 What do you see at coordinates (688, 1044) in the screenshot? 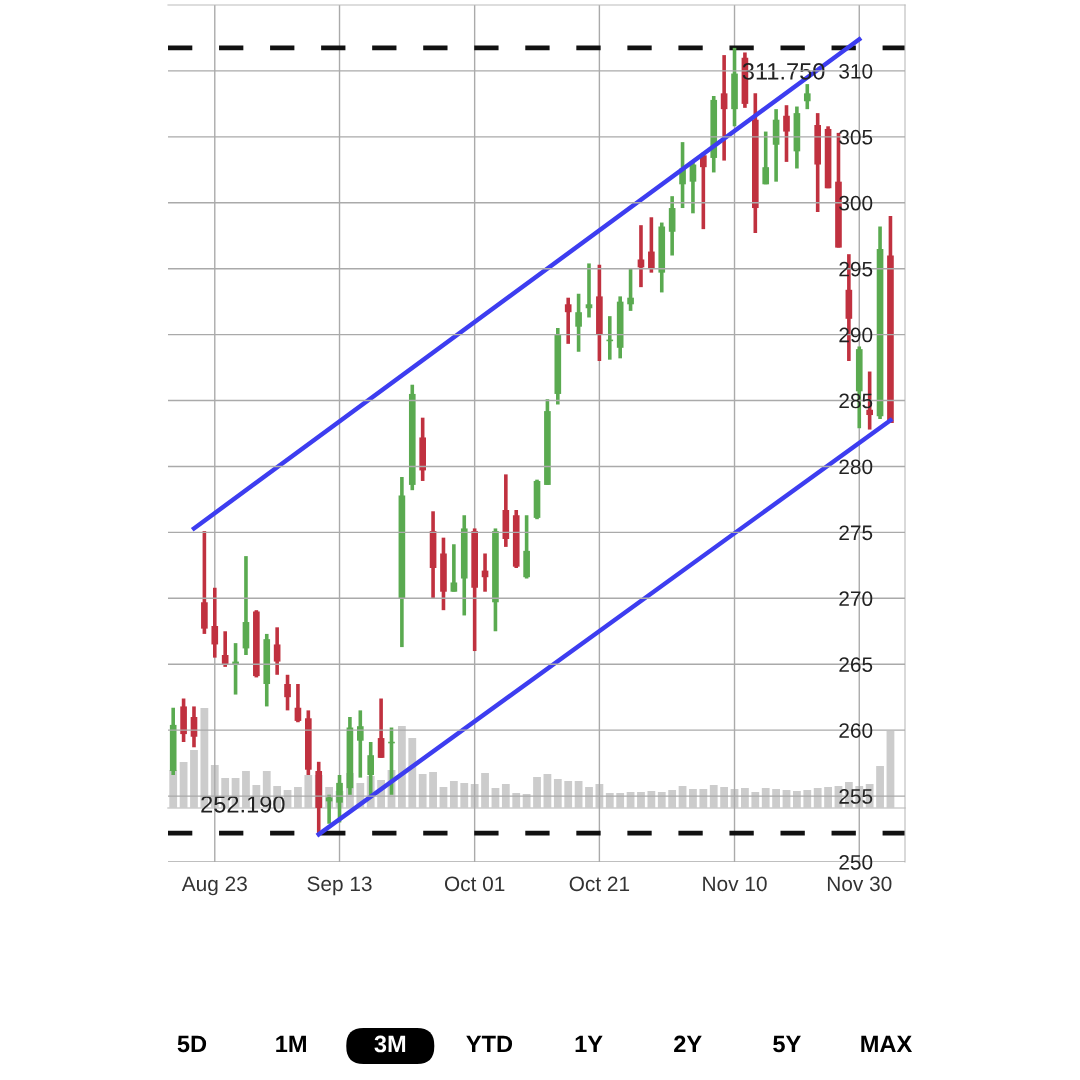
I see `text: 2Y` at bounding box center [688, 1044].